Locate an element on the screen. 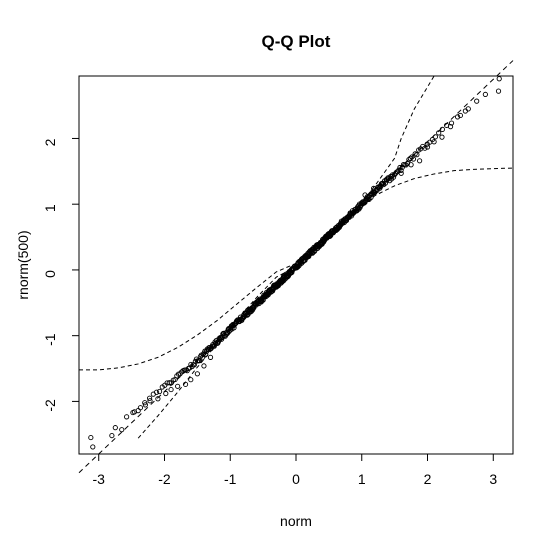 The image size is (553, 552). y-axis-label: rnorm(500) is located at coordinates (23, 264).